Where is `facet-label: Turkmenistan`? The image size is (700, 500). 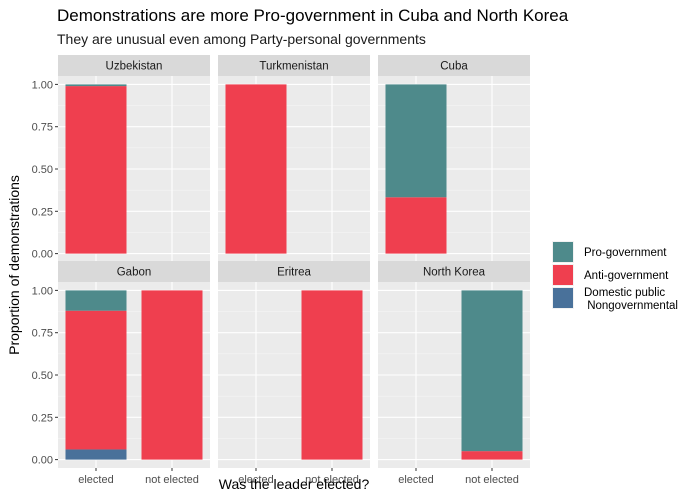 facet-label: Turkmenistan is located at coordinates (293, 67).